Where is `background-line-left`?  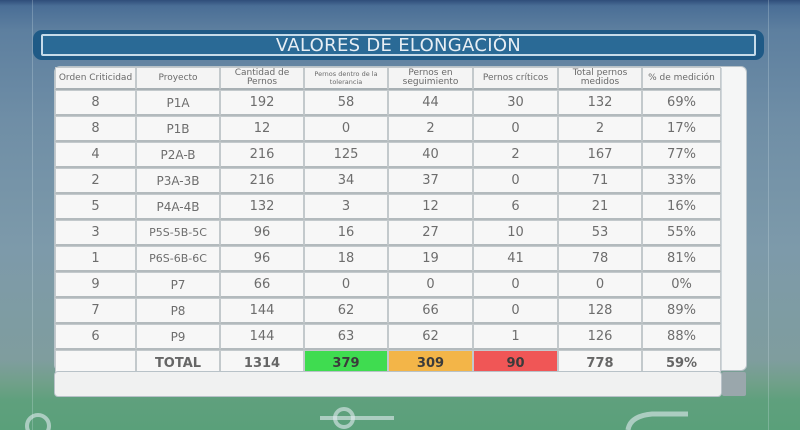
background-line-left is located at coordinates (32, 215).